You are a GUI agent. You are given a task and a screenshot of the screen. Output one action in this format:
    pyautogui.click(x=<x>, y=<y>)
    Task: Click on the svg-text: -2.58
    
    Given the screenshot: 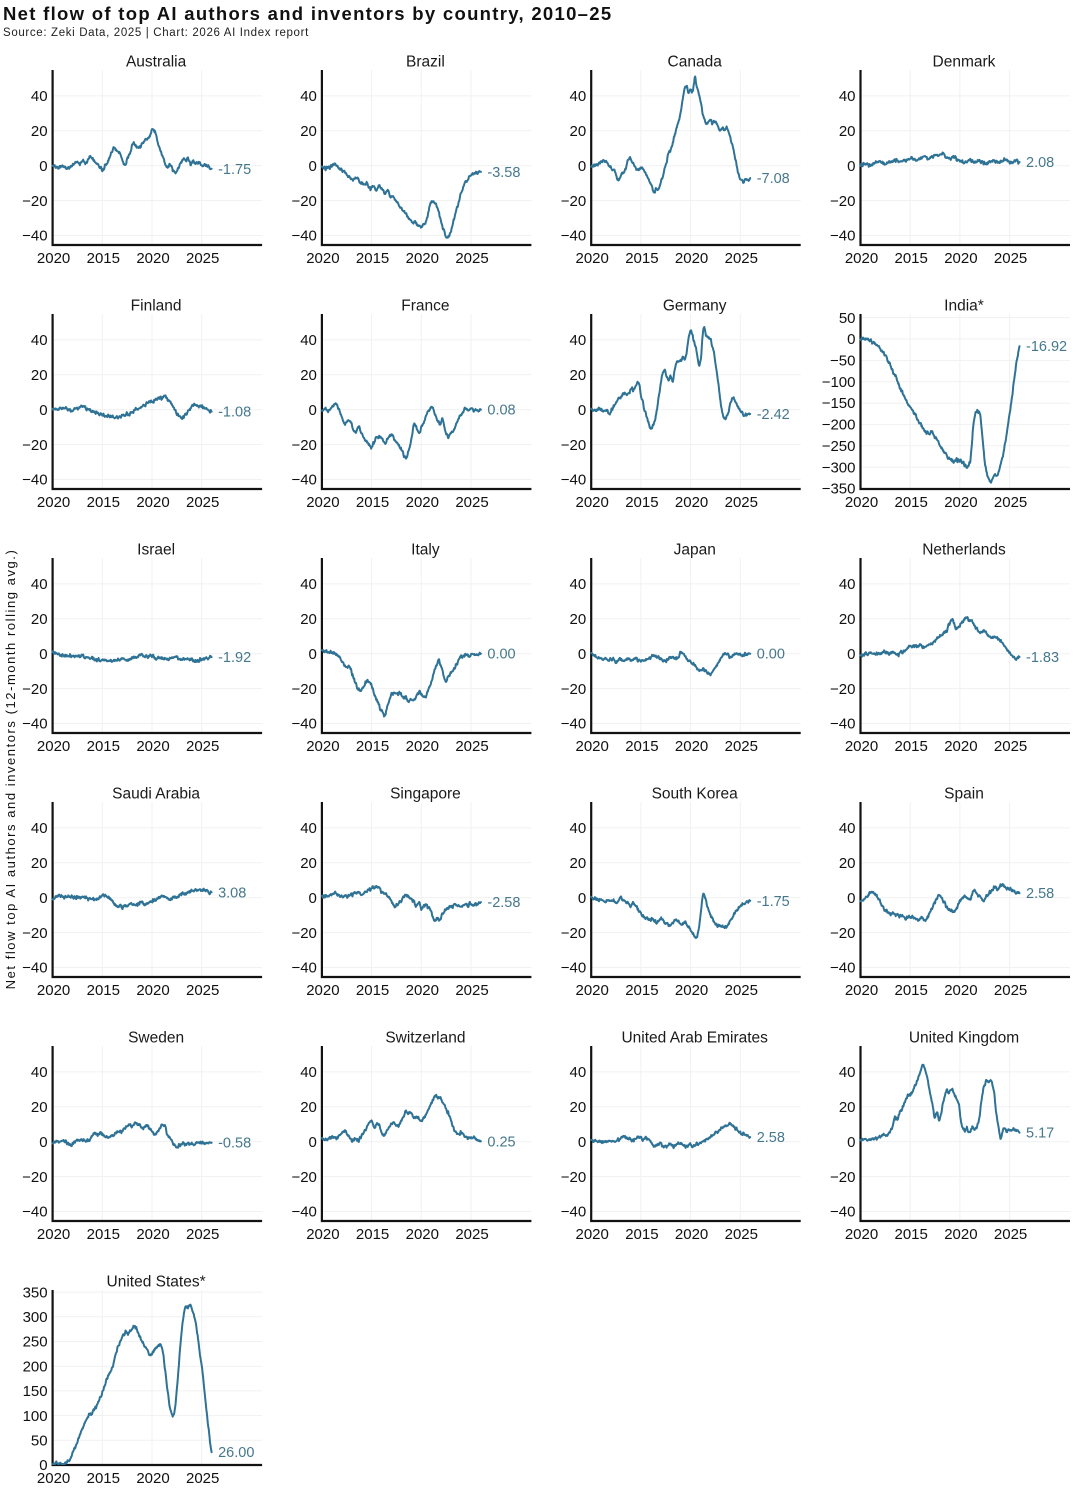 What is the action you would take?
    pyautogui.click(x=503, y=903)
    